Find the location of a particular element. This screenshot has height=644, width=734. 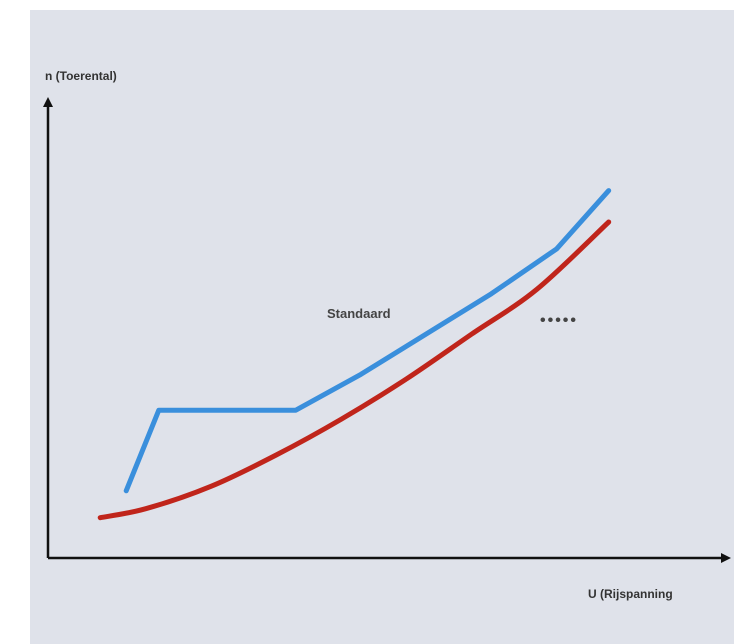

annotation-standaard: Standaard is located at coordinates (359, 313).